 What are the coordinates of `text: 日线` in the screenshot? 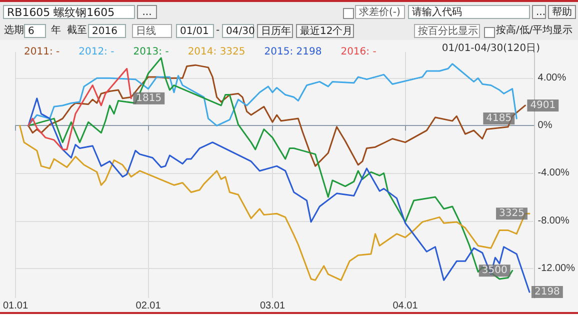 It's located at (152, 31).